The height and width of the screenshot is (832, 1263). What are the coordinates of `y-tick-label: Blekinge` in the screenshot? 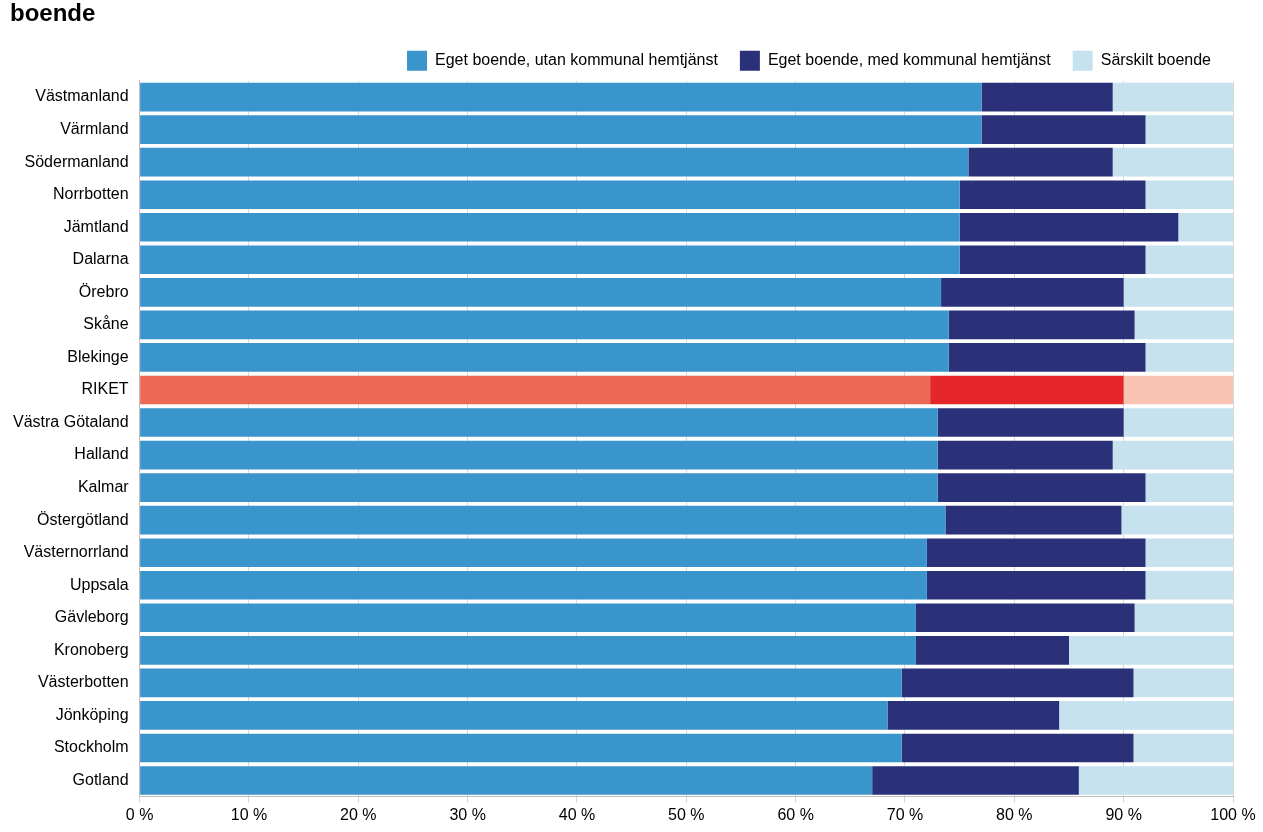 It's located at (98, 356).